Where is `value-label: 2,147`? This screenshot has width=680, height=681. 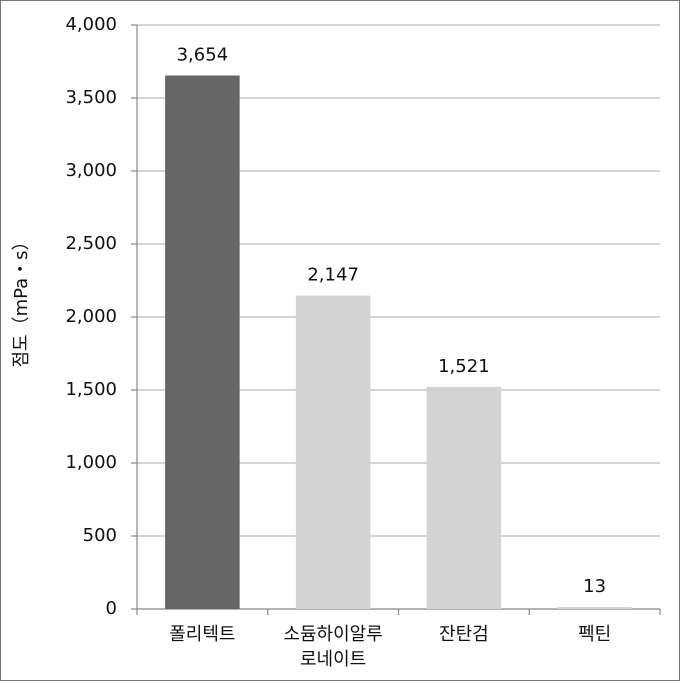
value-label: 2,147 is located at coordinates (333, 275).